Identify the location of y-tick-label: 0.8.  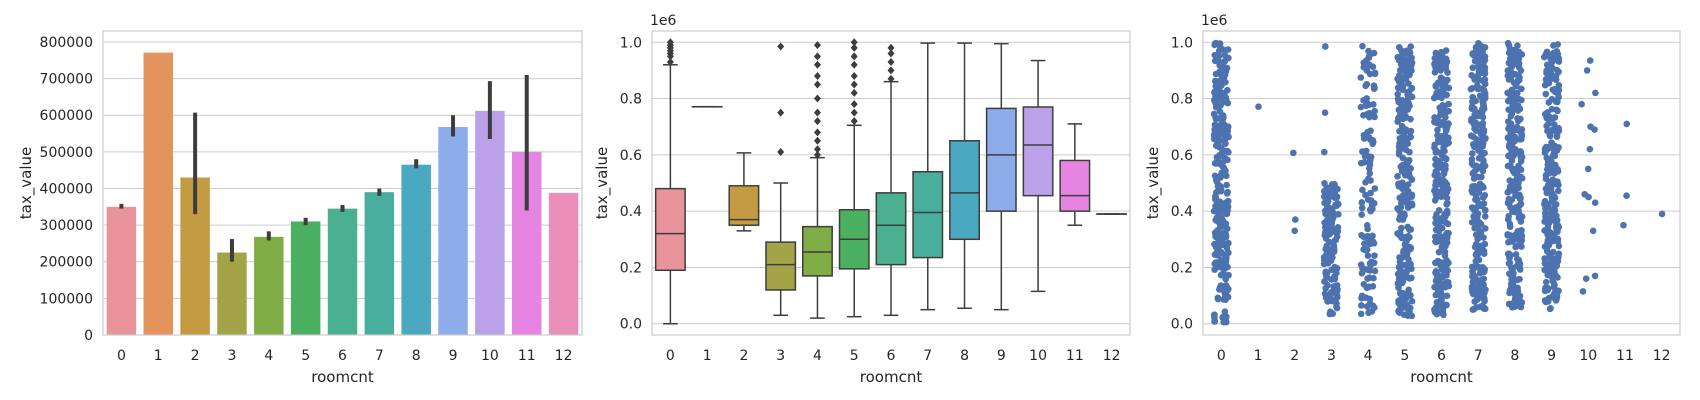
(1182, 100).